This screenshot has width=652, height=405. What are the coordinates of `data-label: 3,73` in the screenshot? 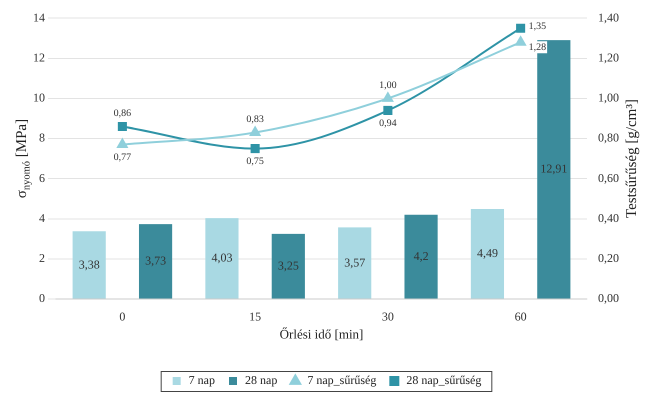 It's located at (155, 261).